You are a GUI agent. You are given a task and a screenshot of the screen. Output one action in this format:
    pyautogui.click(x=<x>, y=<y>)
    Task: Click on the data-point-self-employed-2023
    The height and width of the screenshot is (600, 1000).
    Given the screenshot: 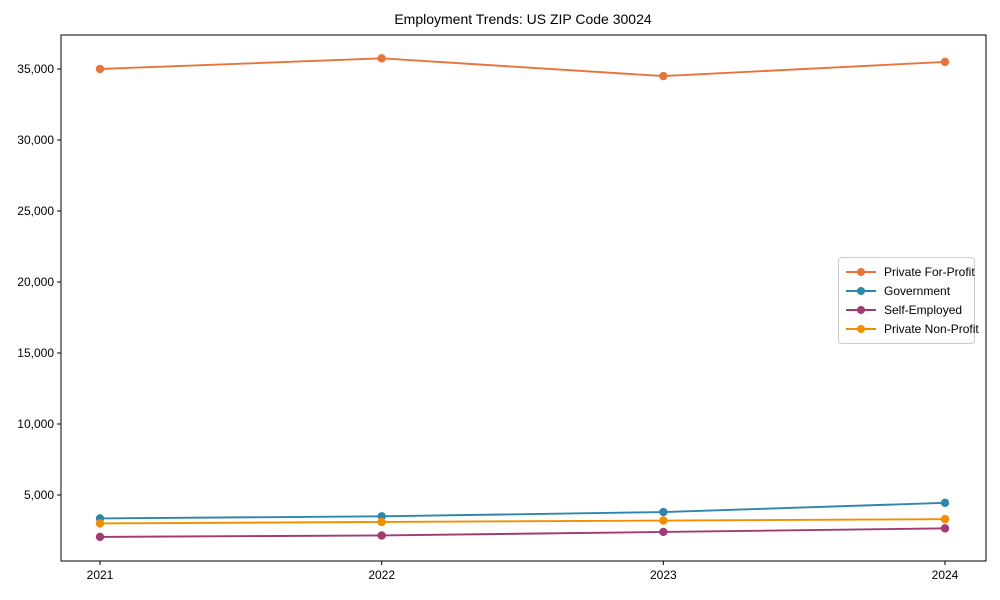 What is the action you would take?
    pyautogui.click(x=663, y=532)
    